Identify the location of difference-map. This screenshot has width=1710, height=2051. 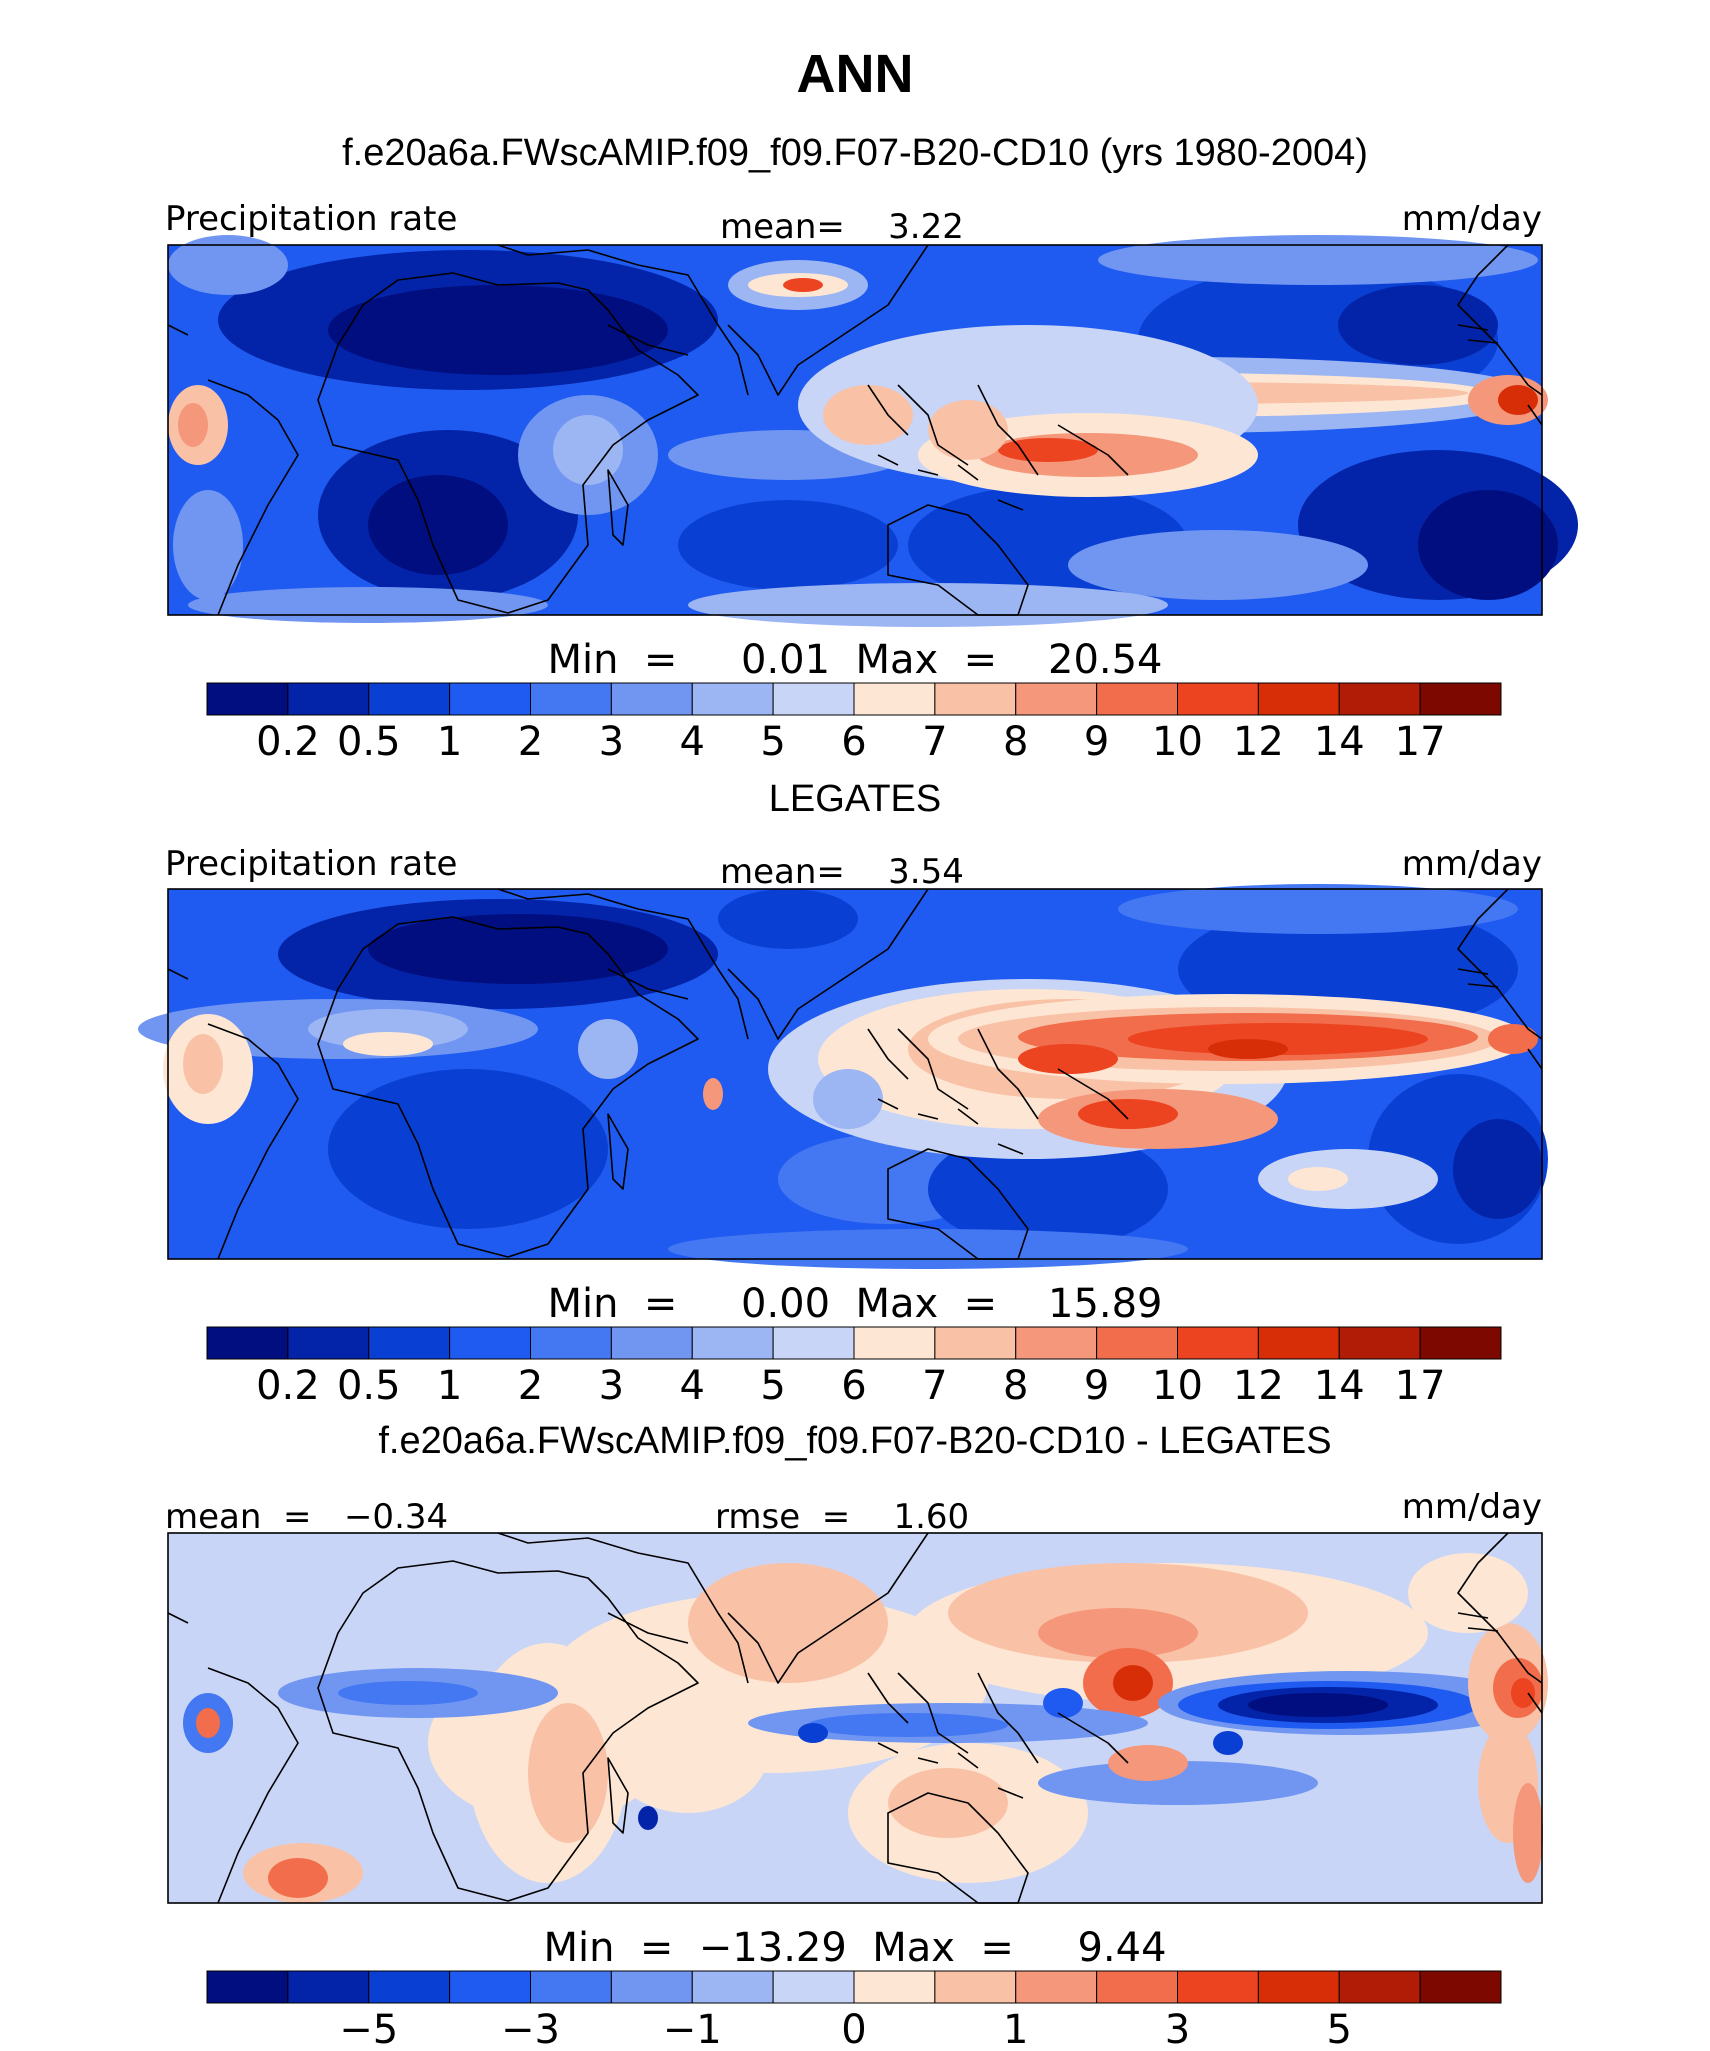
(857, 1718).